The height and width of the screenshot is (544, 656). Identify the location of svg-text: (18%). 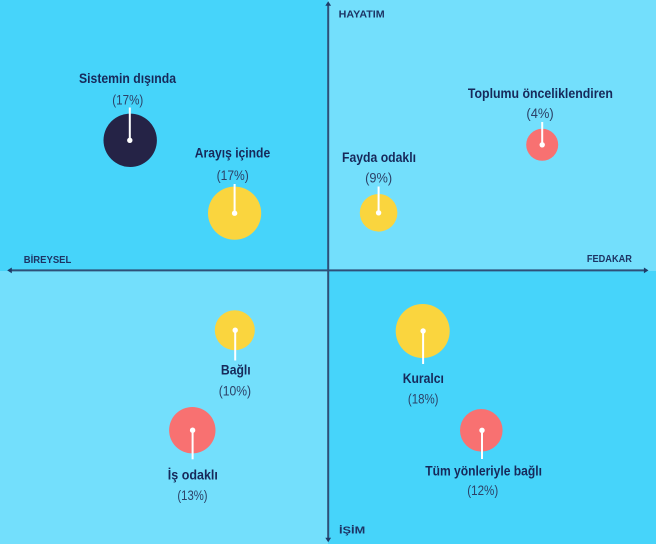
(423, 399).